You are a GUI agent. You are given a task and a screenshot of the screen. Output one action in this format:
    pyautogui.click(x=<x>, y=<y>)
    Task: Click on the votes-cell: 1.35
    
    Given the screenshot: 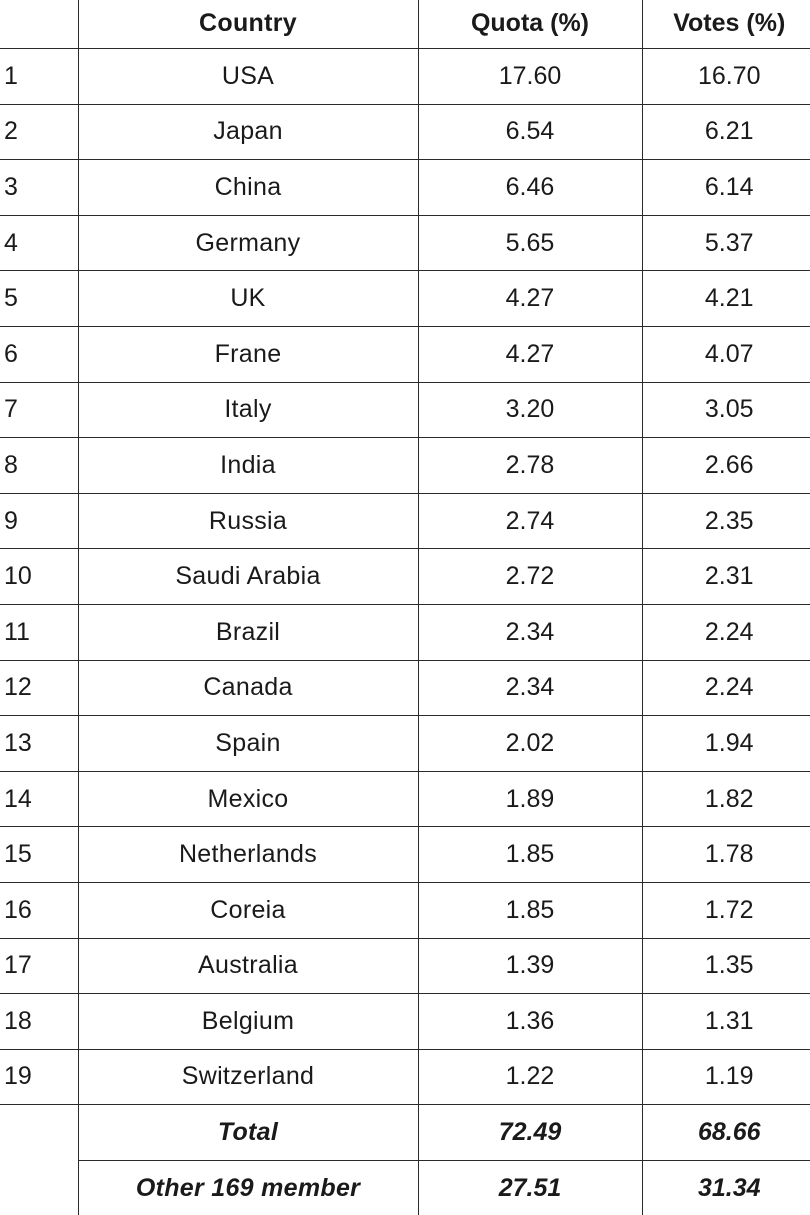 What is the action you would take?
    pyautogui.click(x=726, y=966)
    